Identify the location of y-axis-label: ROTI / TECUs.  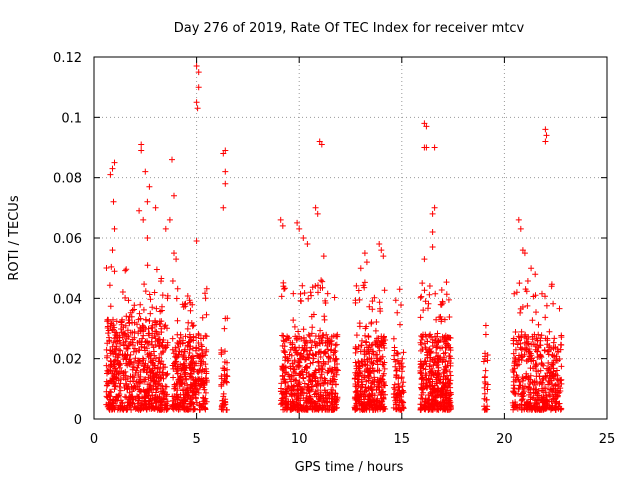
(14, 237).